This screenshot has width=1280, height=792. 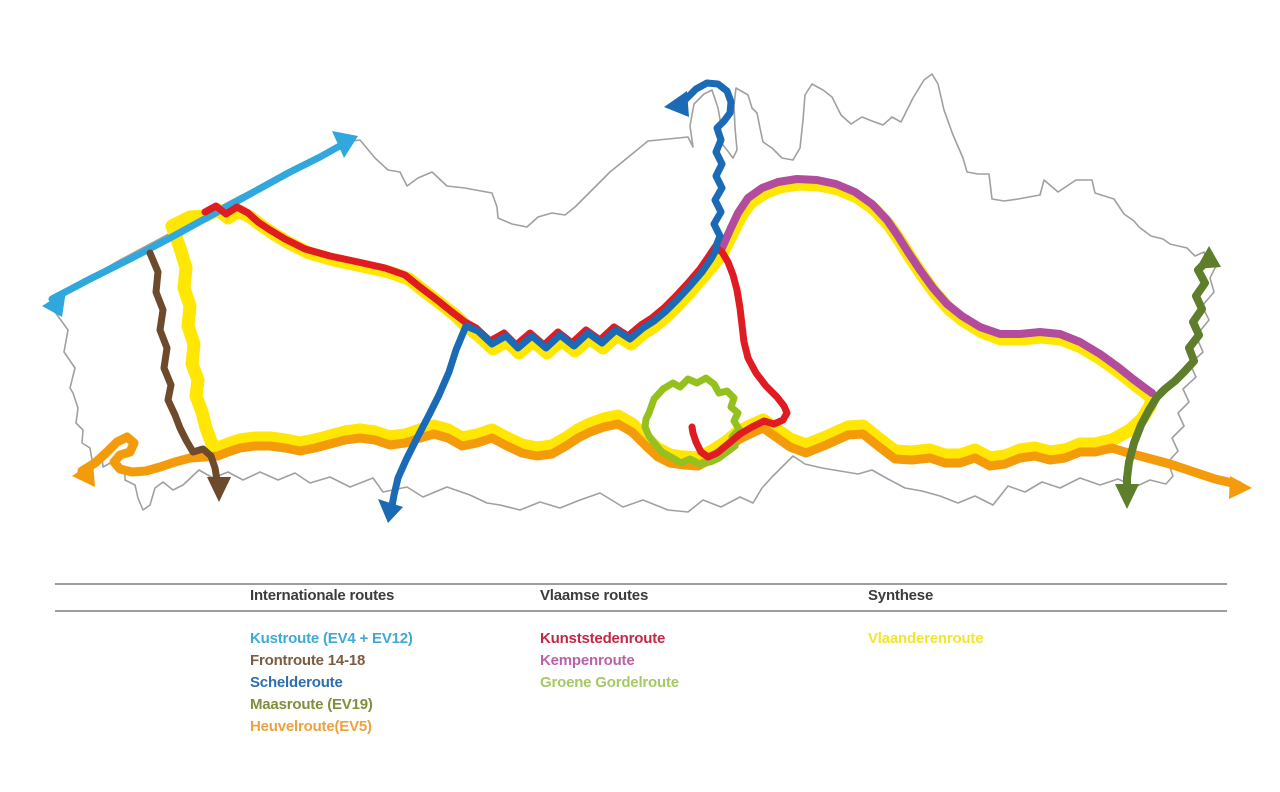 I want to click on legend-list-synthese: Vlaanderenroute, so click(x=926, y=639).